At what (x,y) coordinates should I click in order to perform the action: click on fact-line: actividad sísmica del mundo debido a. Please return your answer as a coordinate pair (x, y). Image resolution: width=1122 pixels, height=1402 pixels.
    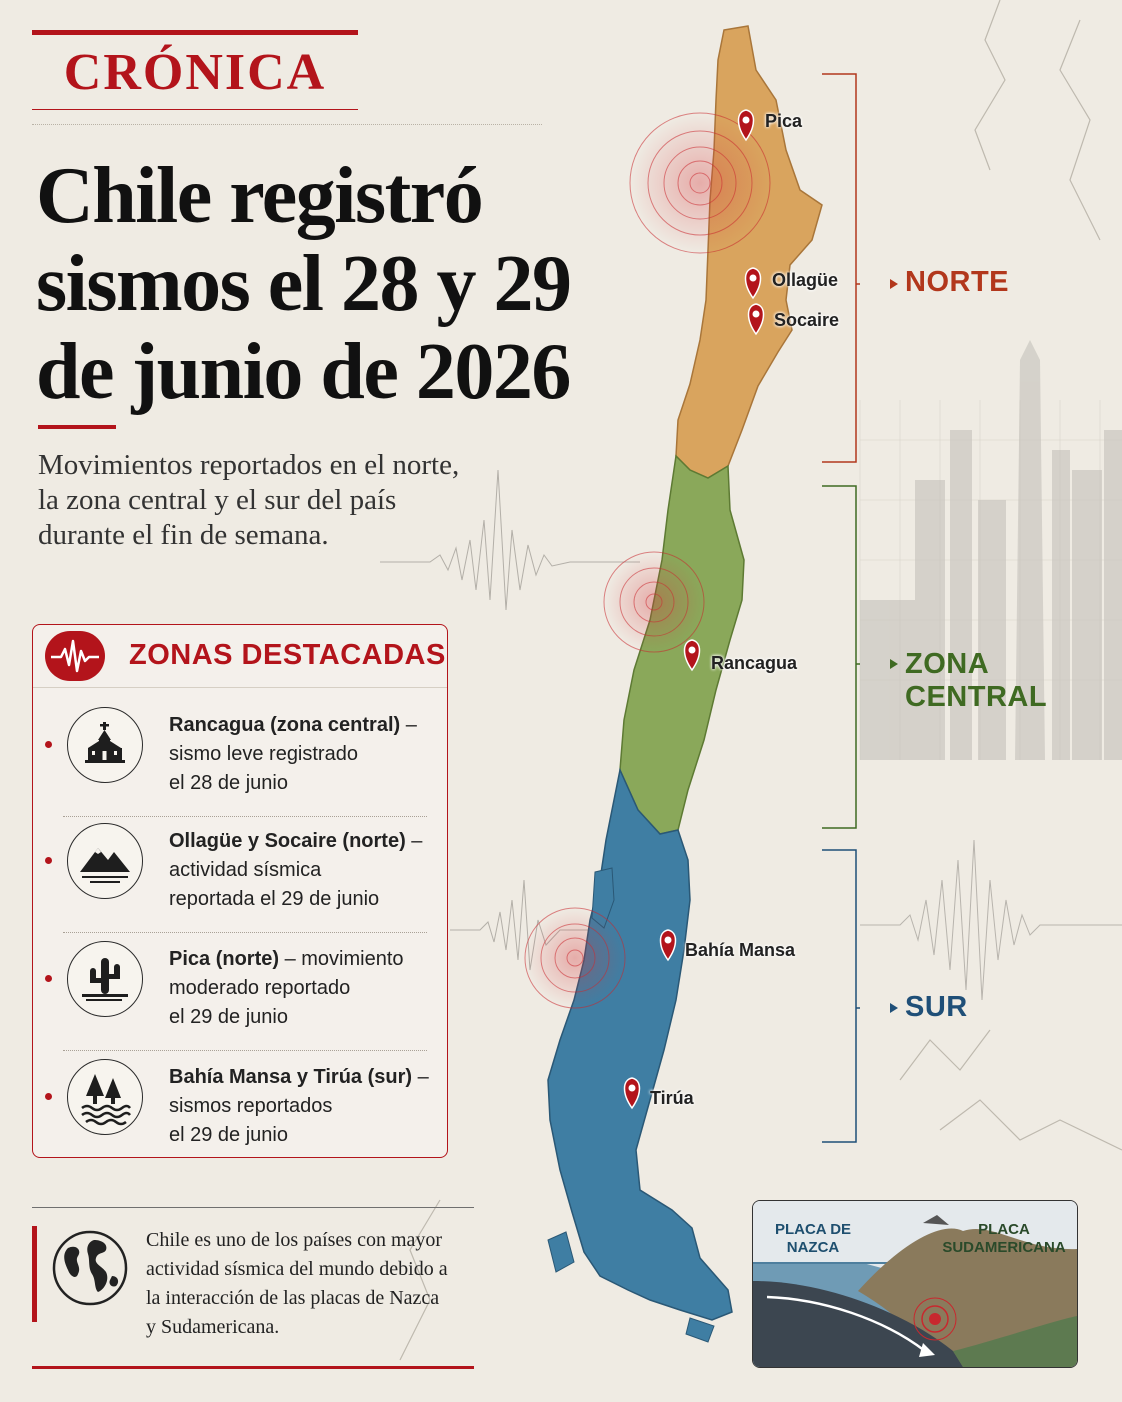
    Looking at the image, I should click on (297, 1269).